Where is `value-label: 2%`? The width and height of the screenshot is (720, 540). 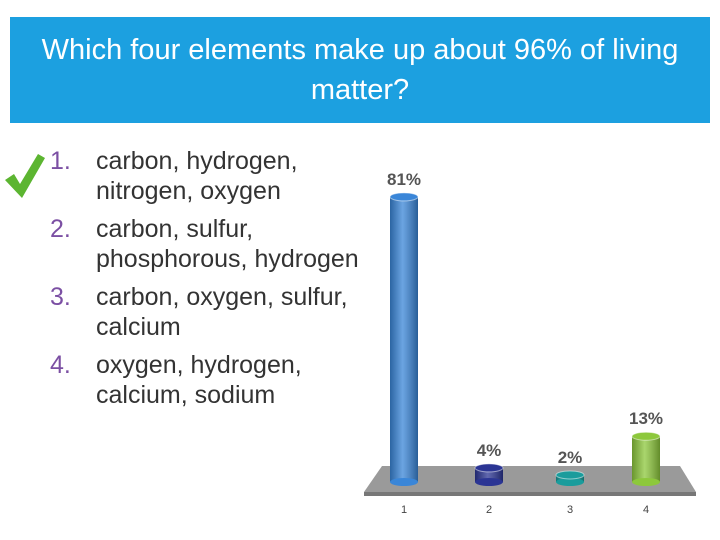
value-label: 2% is located at coordinates (570, 457).